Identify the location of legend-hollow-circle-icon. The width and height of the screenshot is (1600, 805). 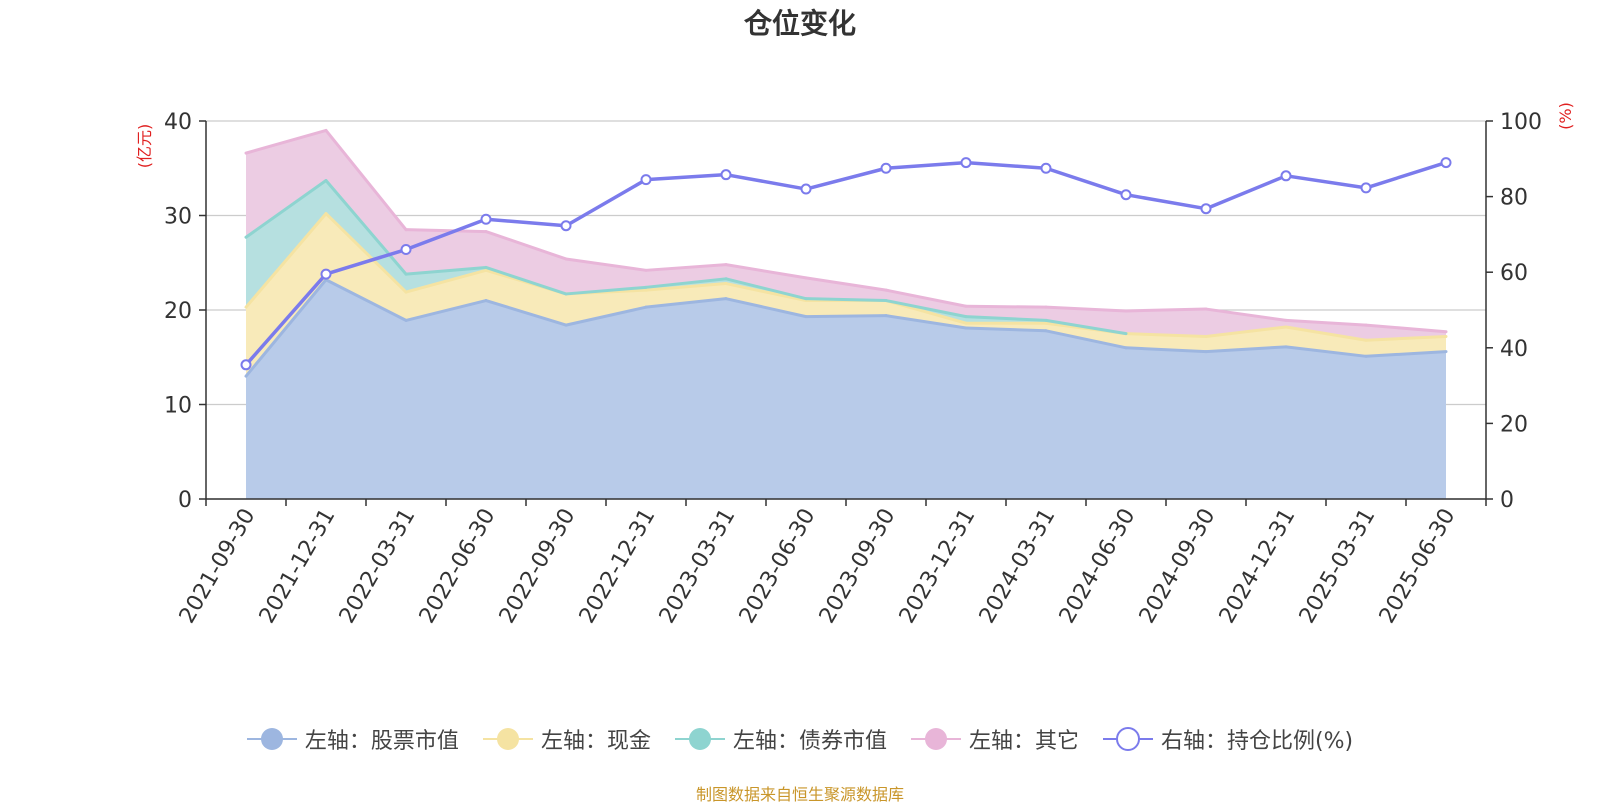
(1127, 739).